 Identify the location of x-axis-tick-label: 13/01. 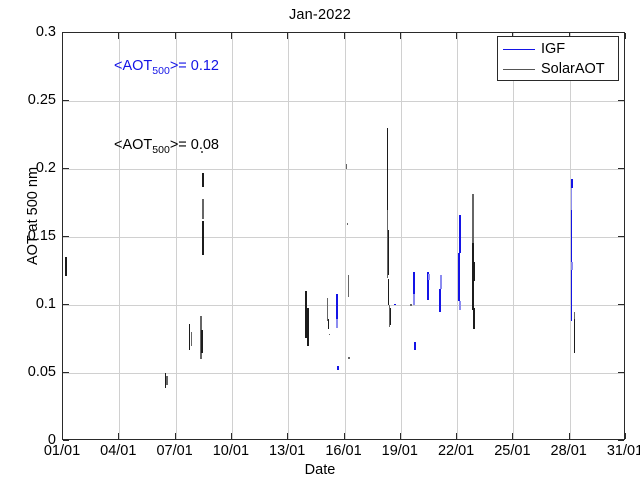
(287, 451).